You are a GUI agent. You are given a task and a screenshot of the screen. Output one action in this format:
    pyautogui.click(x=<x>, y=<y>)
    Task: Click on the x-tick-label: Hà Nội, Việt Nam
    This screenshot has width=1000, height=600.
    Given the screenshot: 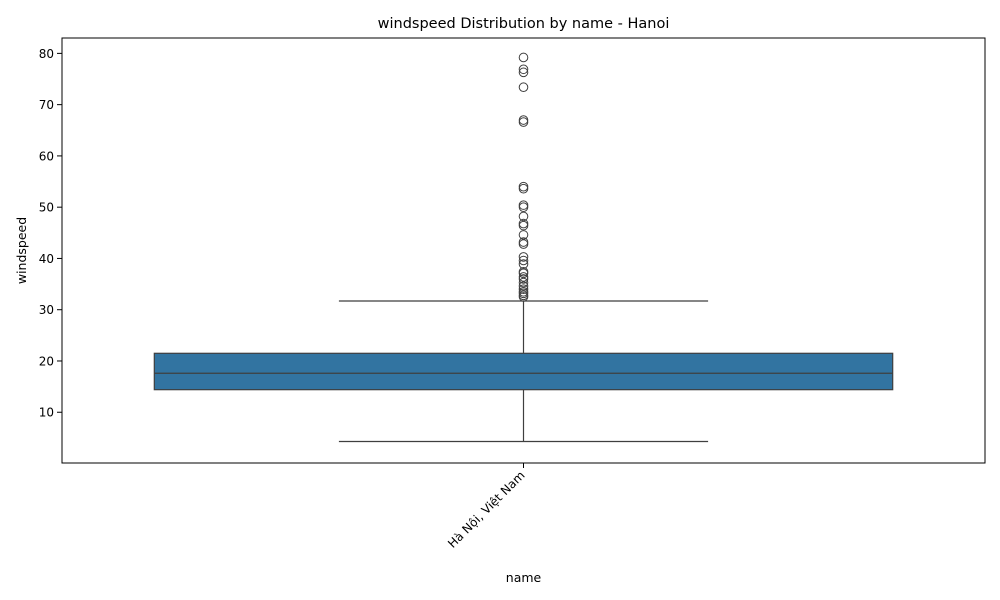 What is the action you would take?
    pyautogui.click(x=486, y=509)
    